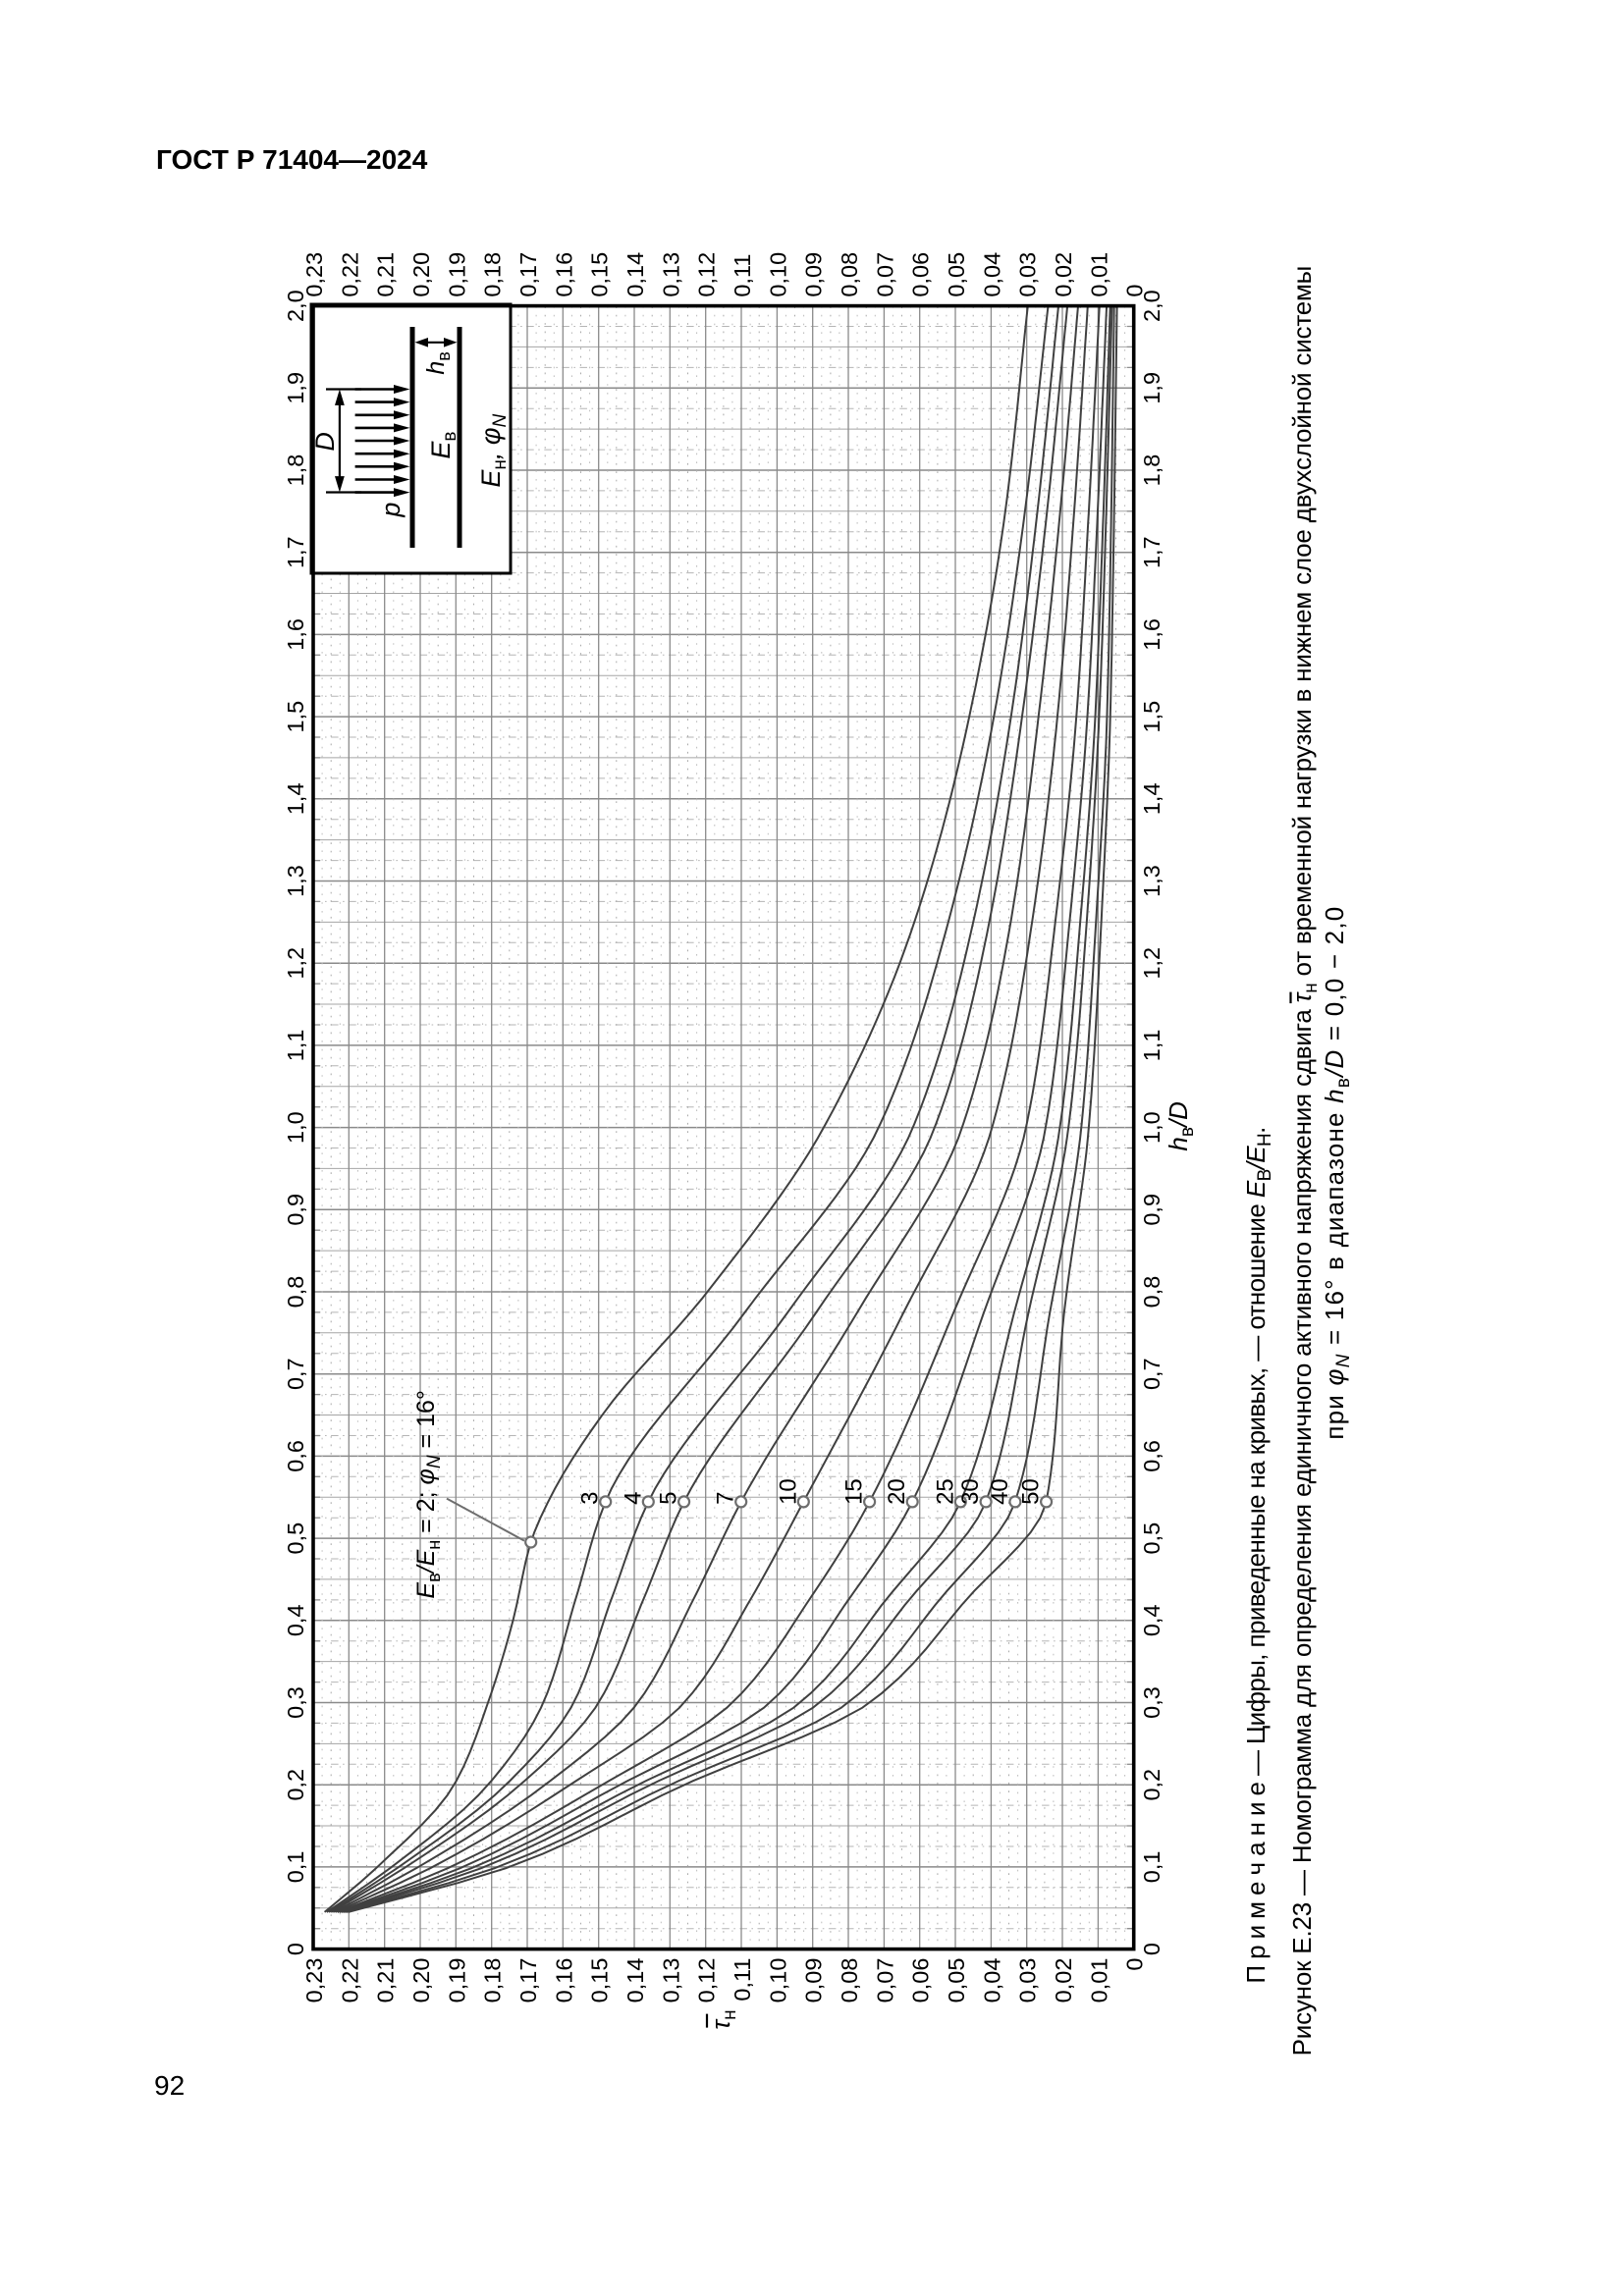 Image resolution: width=1624 pixels, height=2296 pixels. What do you see at coordinates (590, 1498) in the screenshot?
I see `svg-text: 3` at bounding box center [590, 1498].